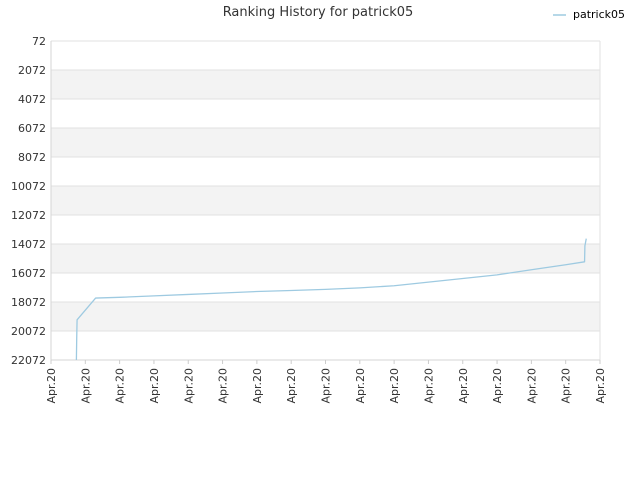  What do you see at coordinates (28, 273) in the screenshot?
I see `y-tick-label: 16072` at bounding box center [28, 273].